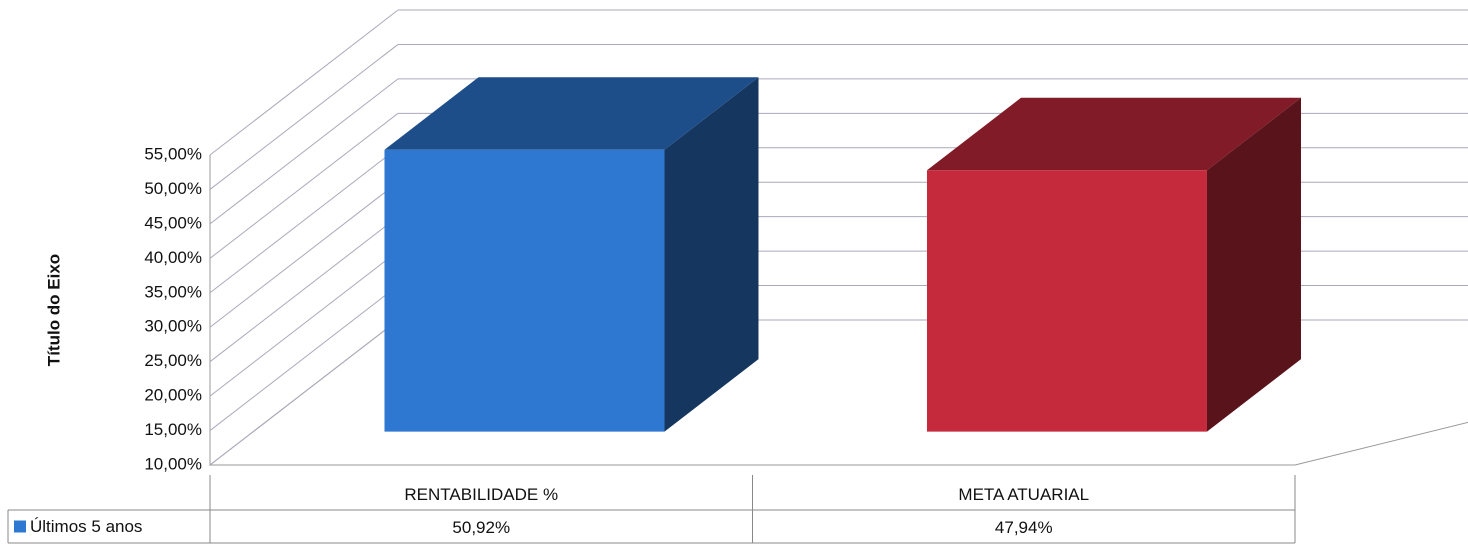  Describe the element at coordinates (173, 326) in the screenshot. I see `y-tick-label: 30,00%` at that location.